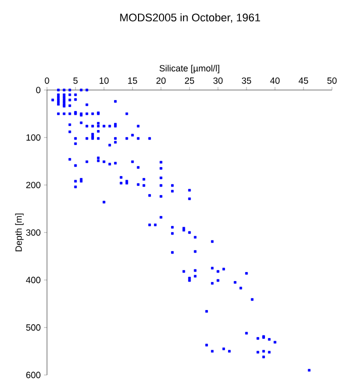 This screenshot has width=341, height=384. Describe the element at coordinates (33, 327) in the screenshot. I see `y-tick-label: 500` at that location.